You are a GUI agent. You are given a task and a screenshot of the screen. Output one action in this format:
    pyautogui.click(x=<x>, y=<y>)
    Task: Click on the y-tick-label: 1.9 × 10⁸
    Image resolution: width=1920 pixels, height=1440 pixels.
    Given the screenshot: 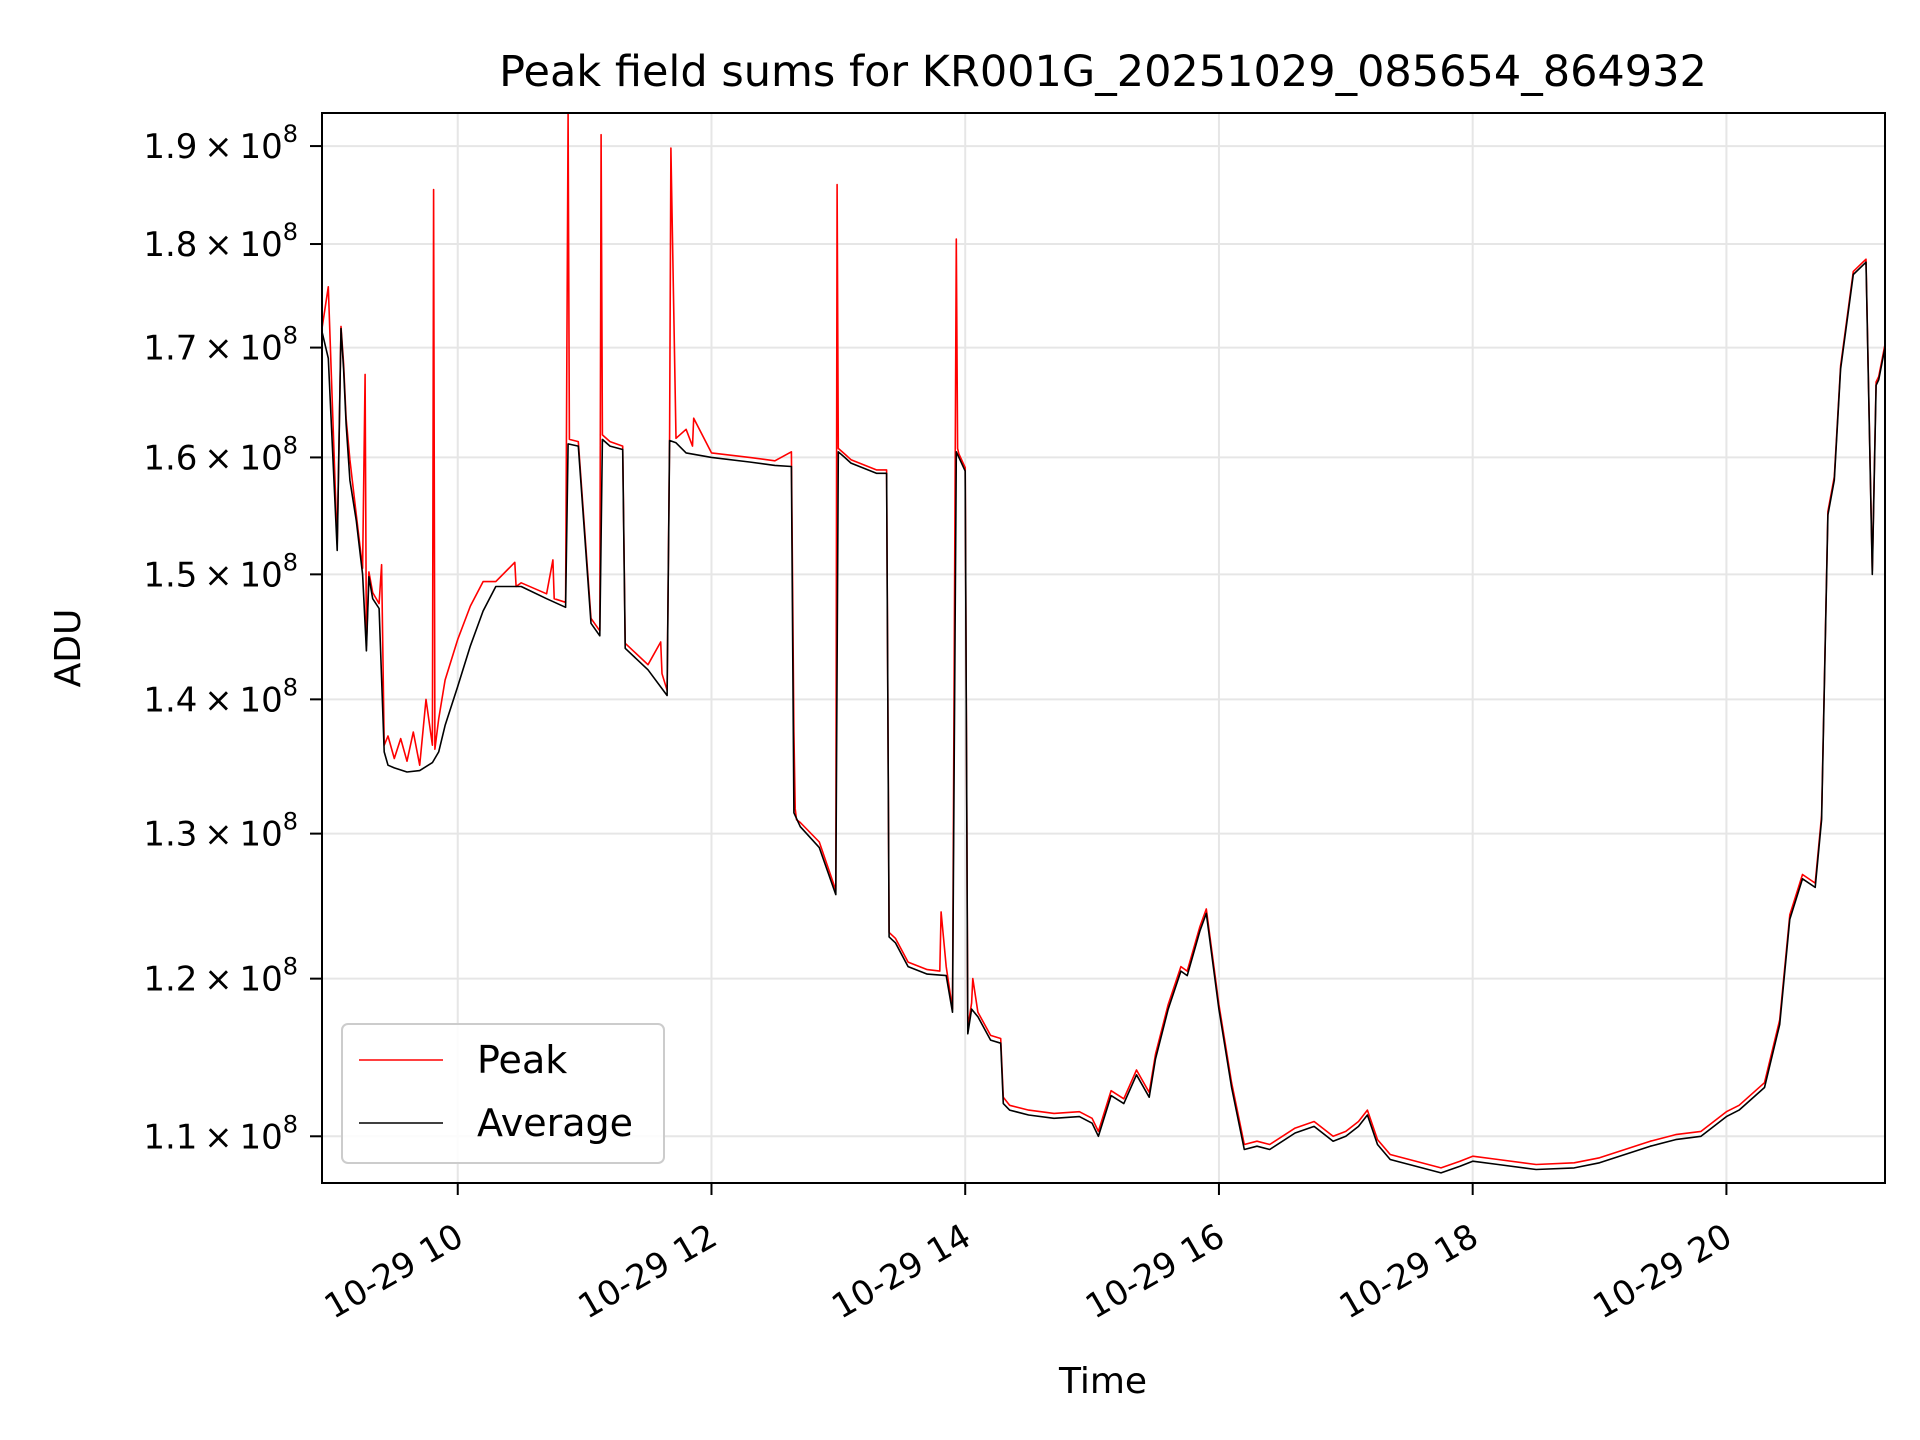 What is the action you would take?
    pyautogui.click(x=220, y=143)
    